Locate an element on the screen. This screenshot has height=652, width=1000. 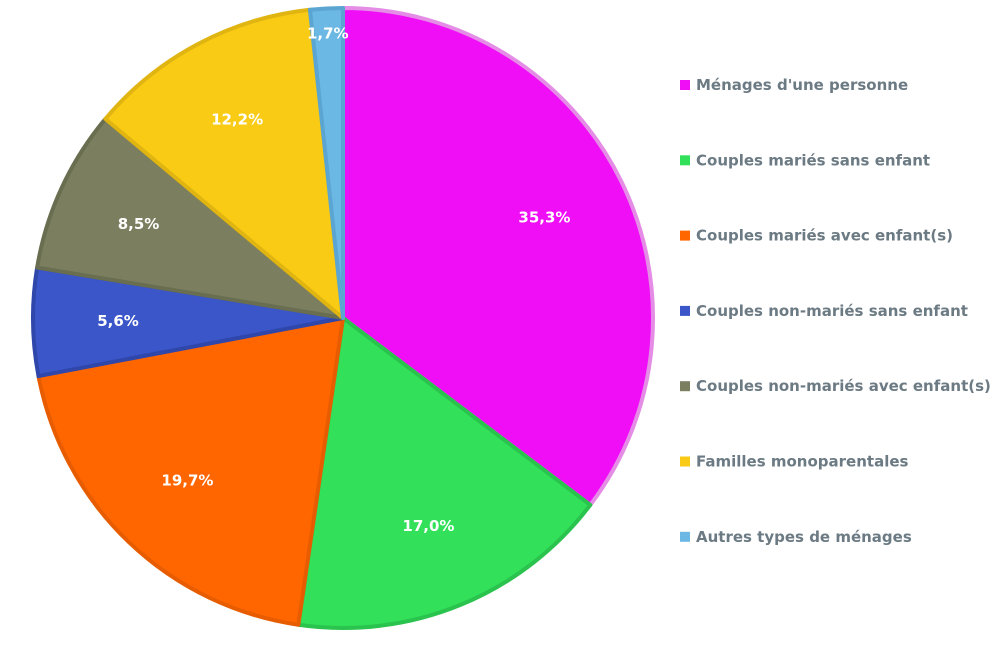
slice-value-label: 35,3% is located at coordinates (544, 218).